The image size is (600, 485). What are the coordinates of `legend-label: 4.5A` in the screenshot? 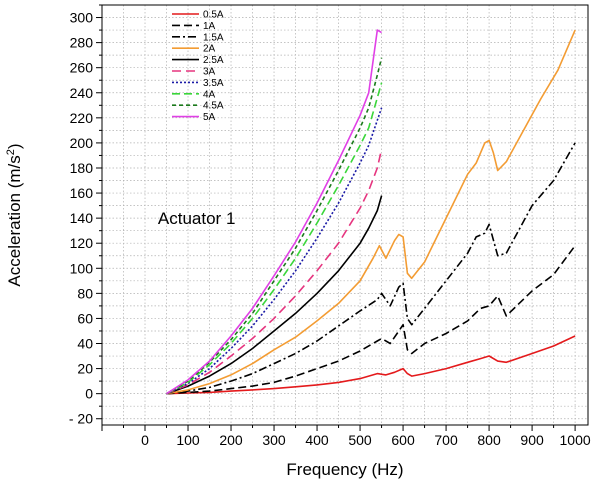 It's located at (213, 106).